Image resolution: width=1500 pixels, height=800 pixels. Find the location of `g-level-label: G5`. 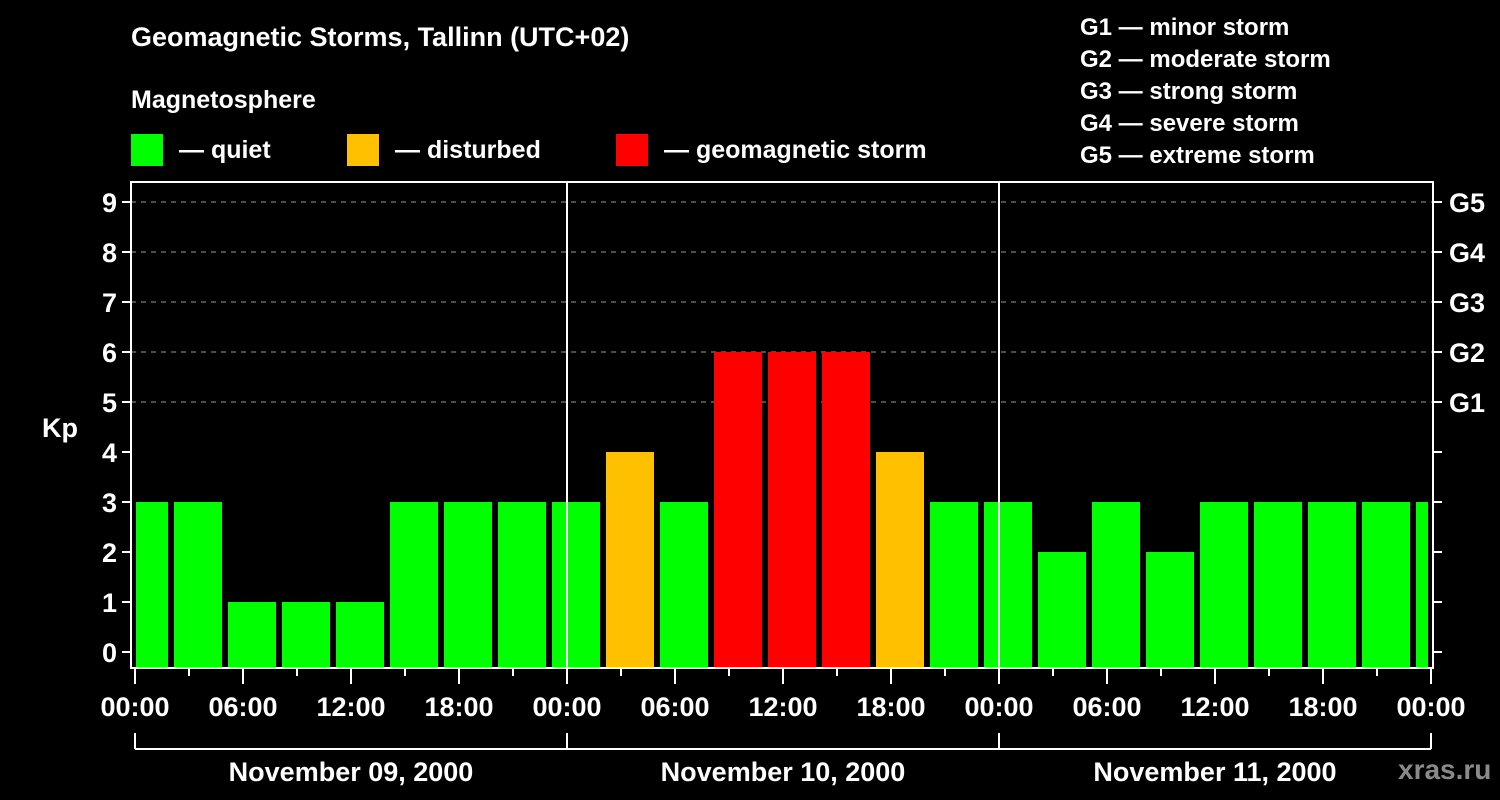

g-level-label: G5 is located at coordinates (1467, 203).